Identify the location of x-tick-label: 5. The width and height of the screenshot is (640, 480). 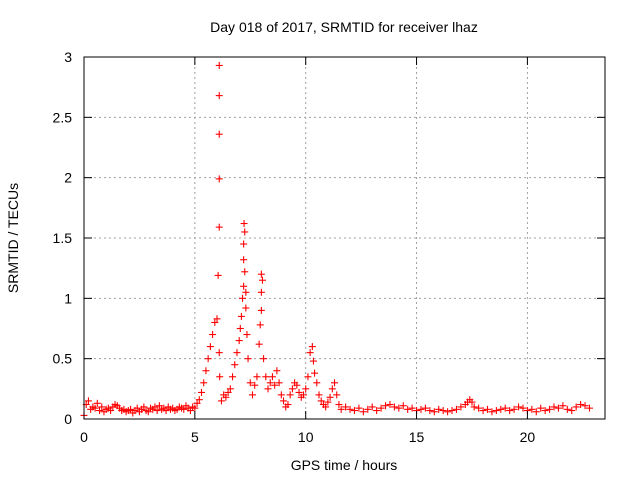
(195, 437).